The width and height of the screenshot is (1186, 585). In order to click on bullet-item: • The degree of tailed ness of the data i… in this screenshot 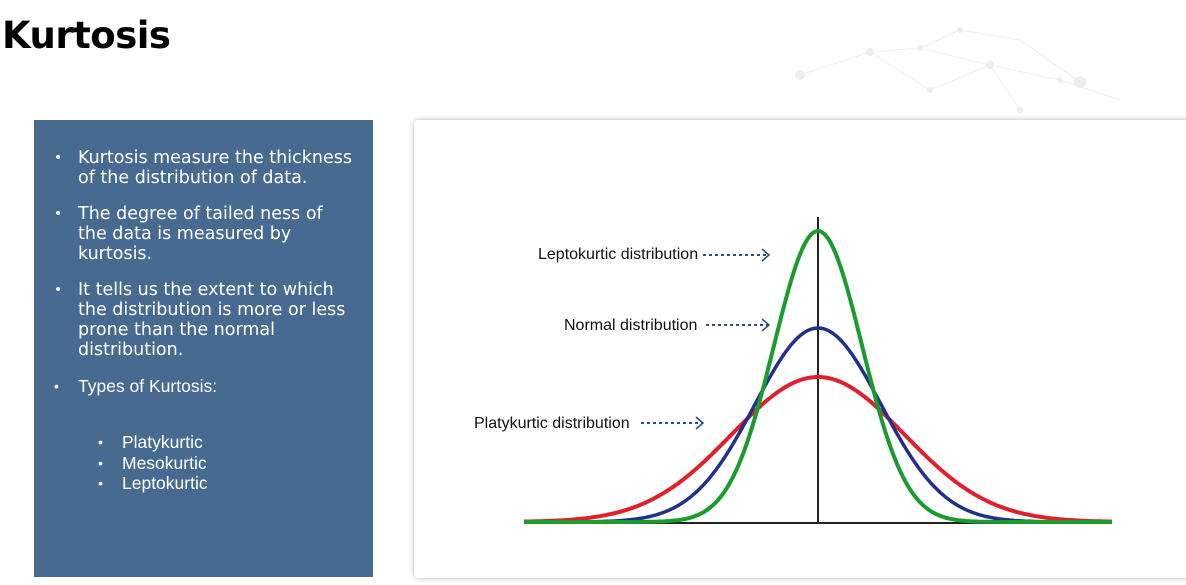, I will do `click(188, 234)`.